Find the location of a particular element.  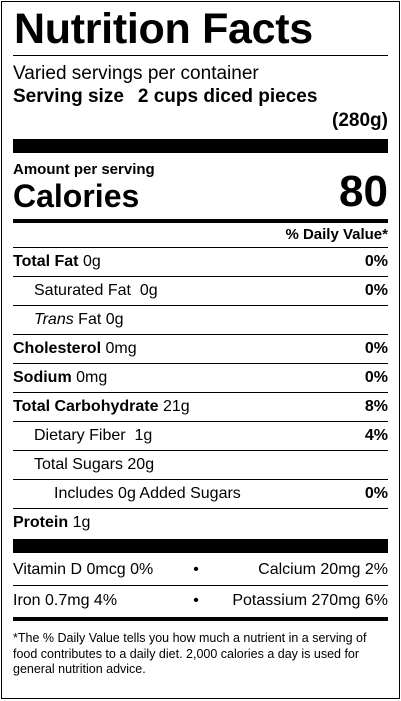

nutrient-row-cholesterol: Cholesterol 0mg 0% is located at coordinates (200, 348).